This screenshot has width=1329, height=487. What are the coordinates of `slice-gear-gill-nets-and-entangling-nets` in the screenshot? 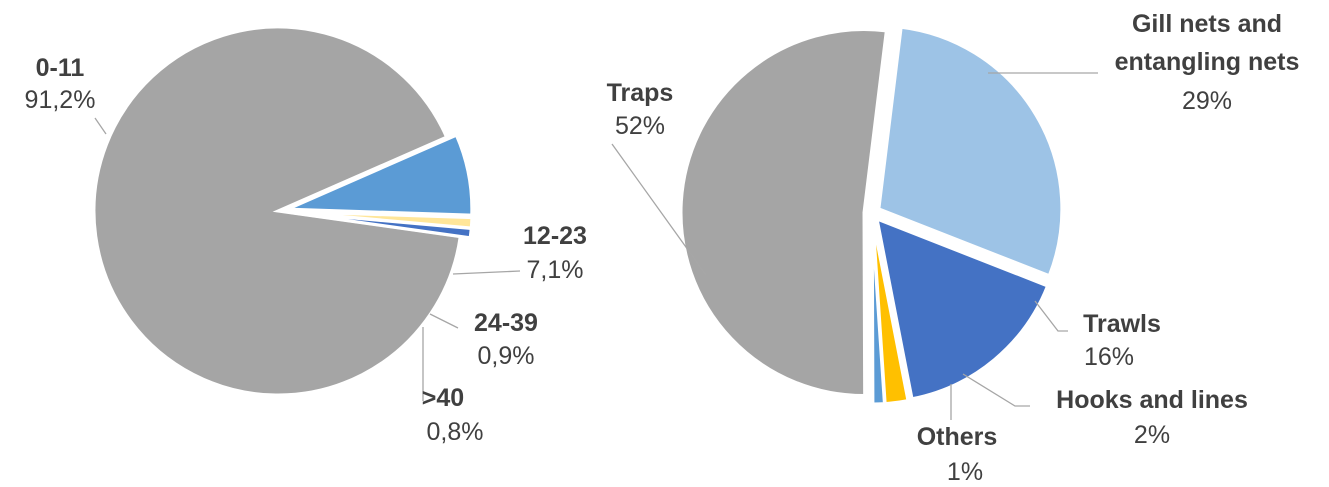 It's located at (970, 151).